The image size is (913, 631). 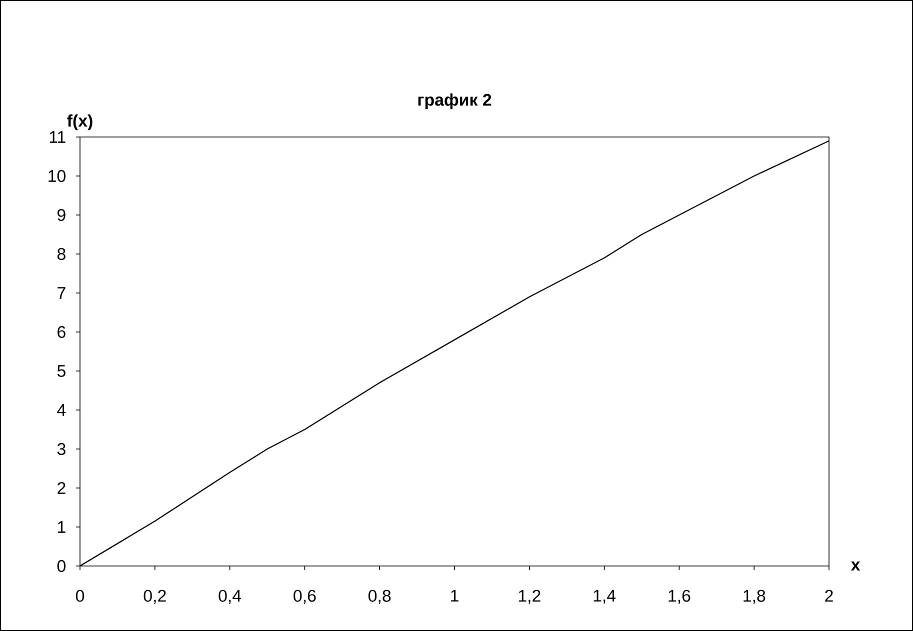 What do you see at coordinates (829, 596) in the screenshot?
I see `x-tick-label: 2` at bounding box center [829, 596].